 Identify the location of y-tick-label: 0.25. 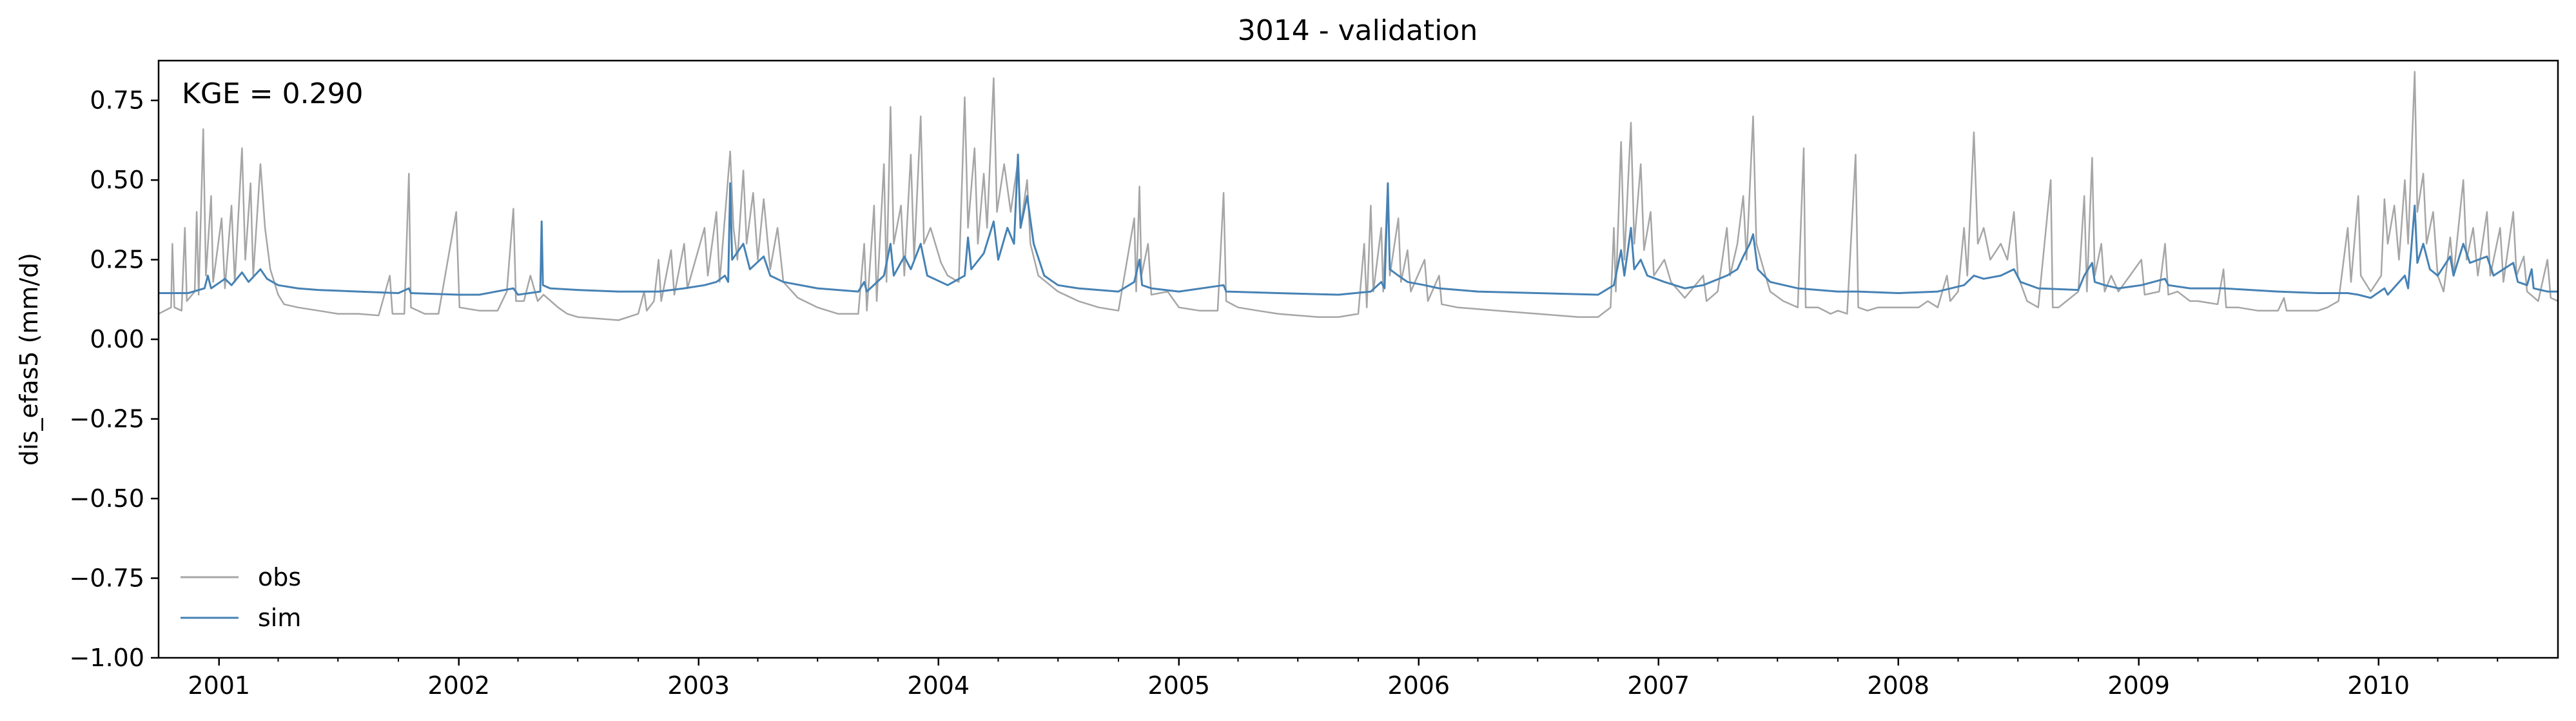
(117, 260).